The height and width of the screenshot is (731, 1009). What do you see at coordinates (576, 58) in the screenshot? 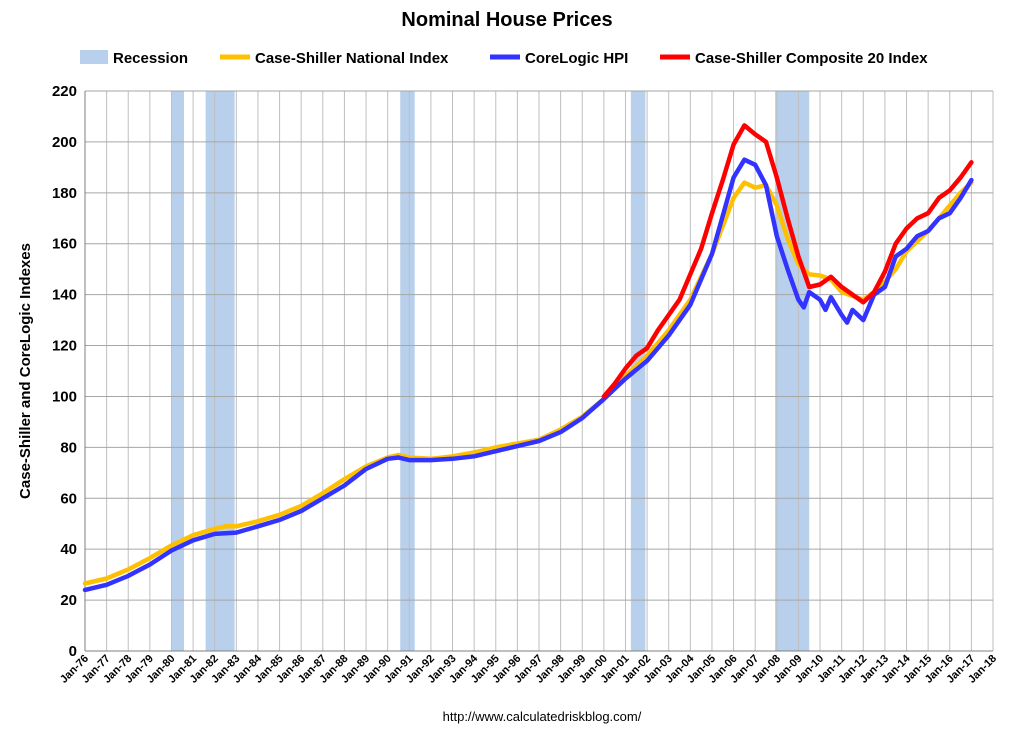
I see `legend-label-corelogic: CoreLogic HPI` at bounding box center [576, 58].